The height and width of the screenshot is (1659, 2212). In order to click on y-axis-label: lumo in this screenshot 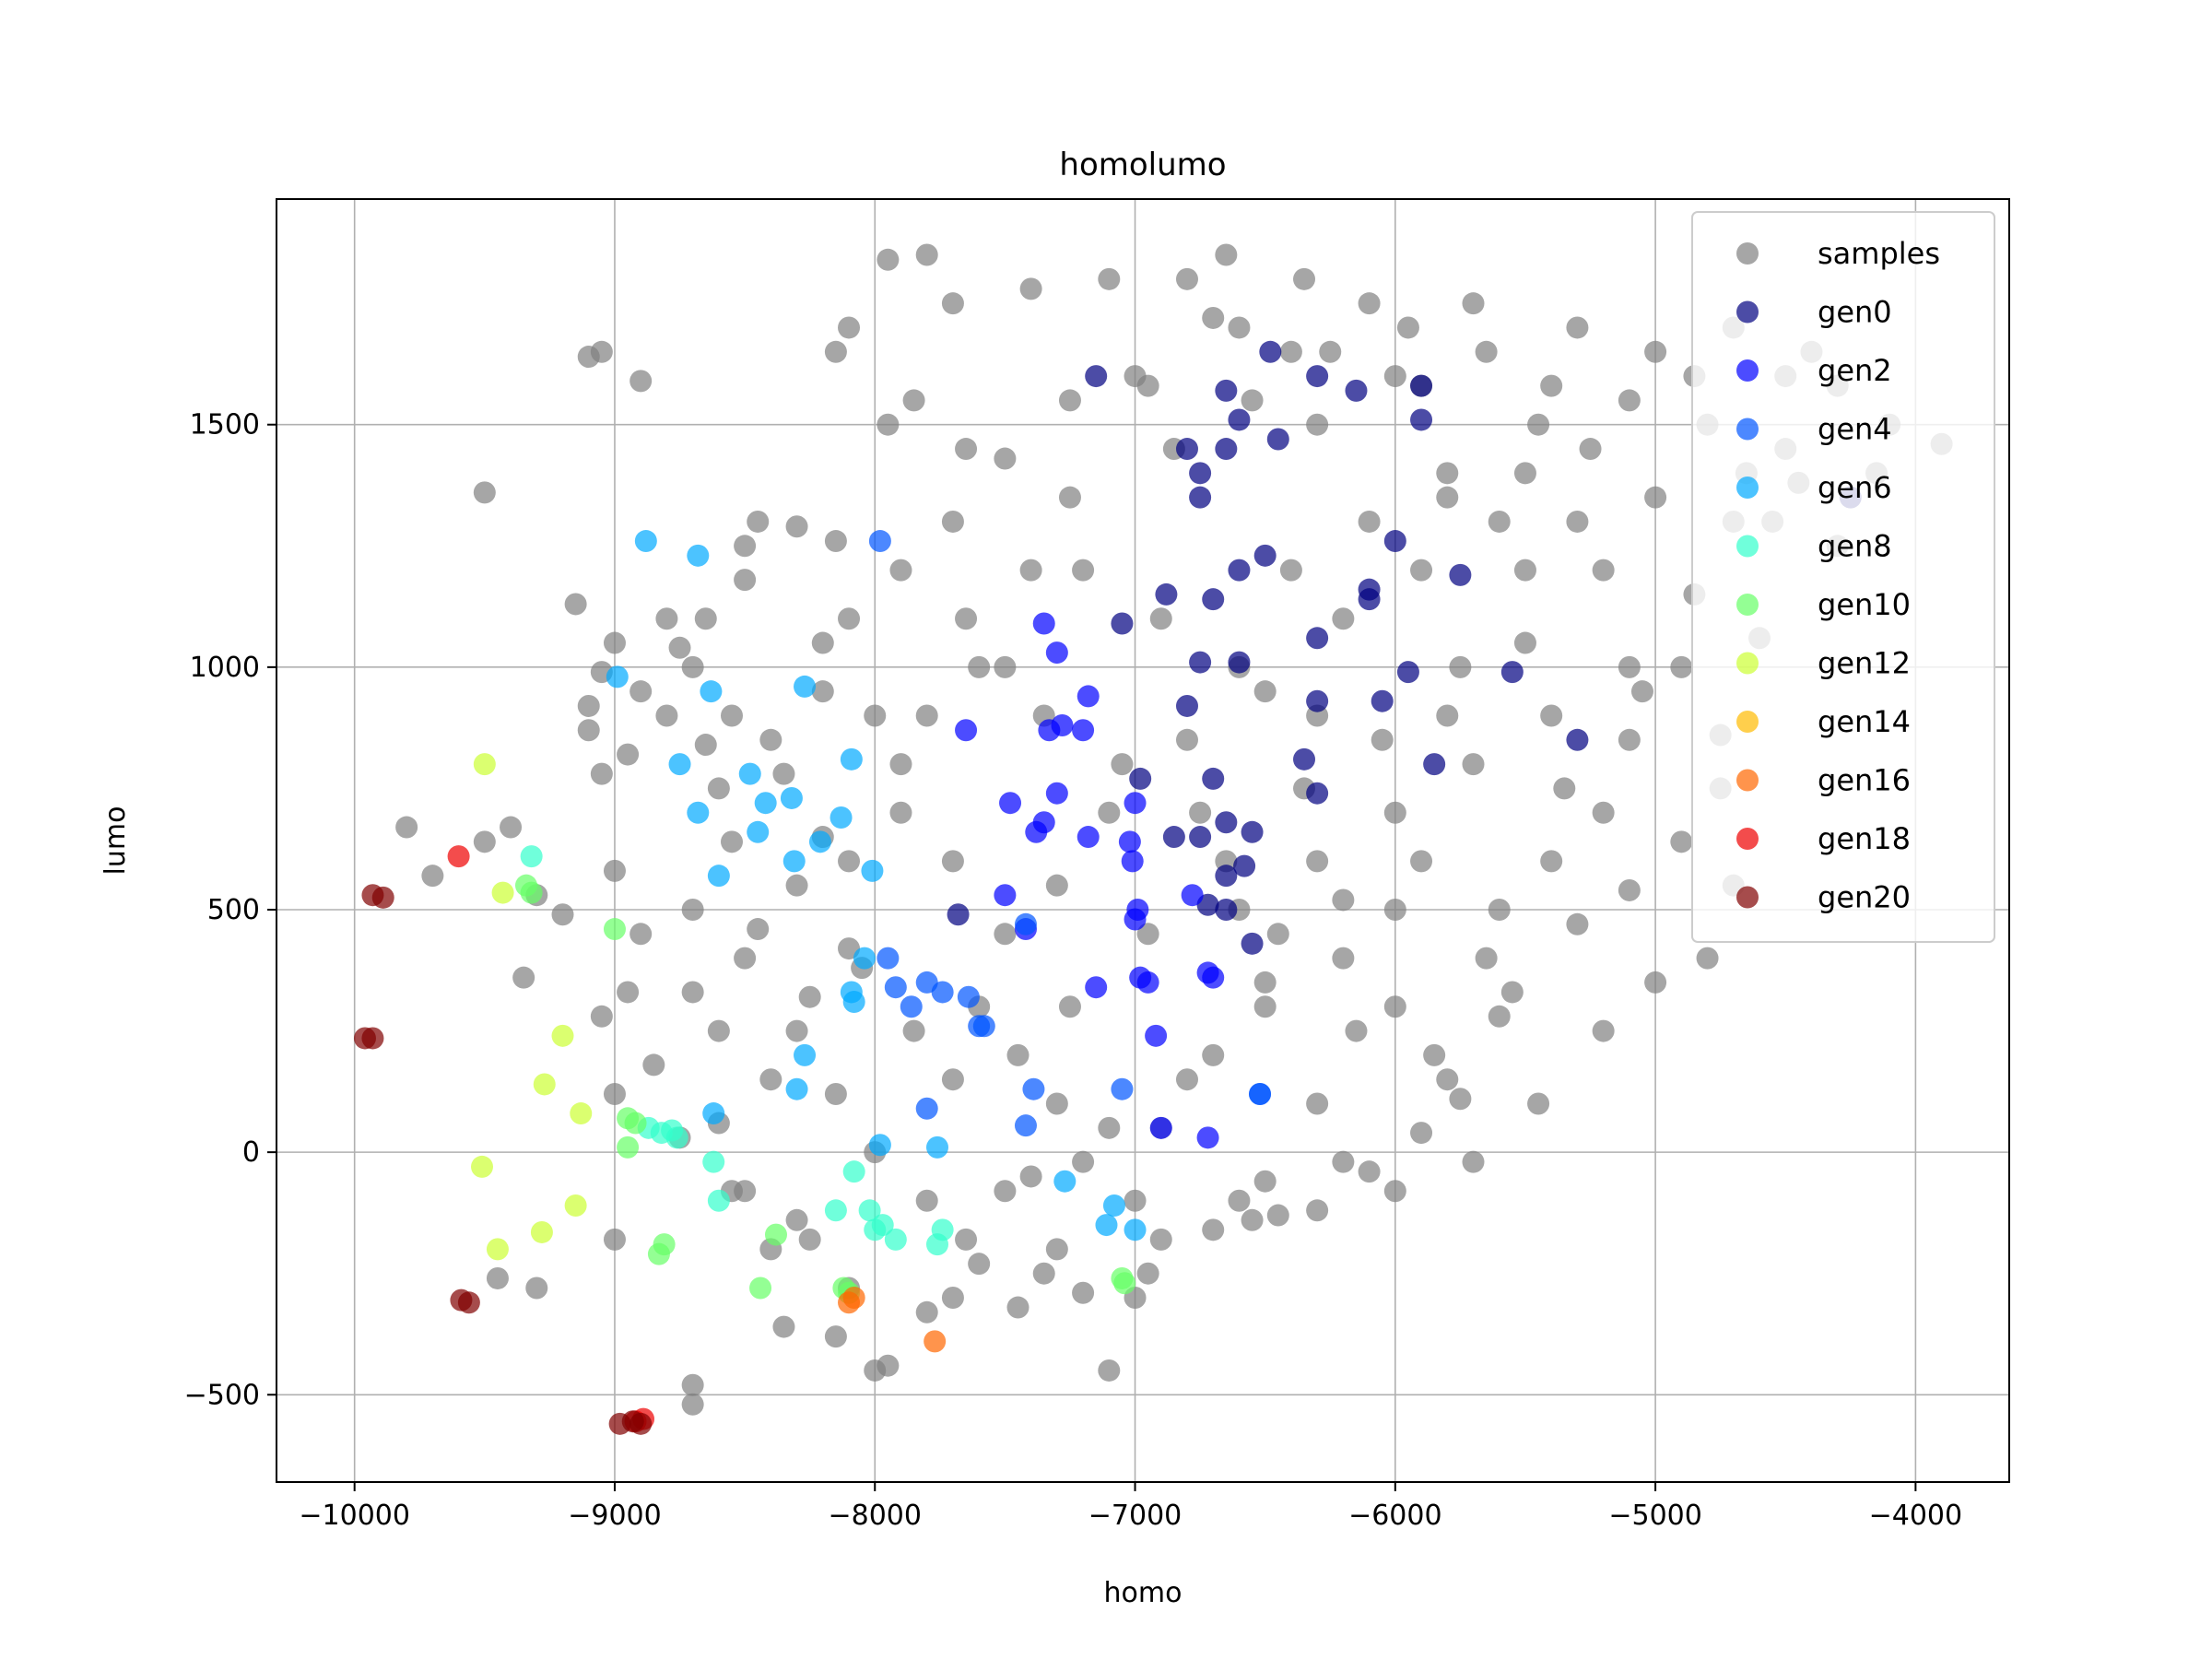, I will do `click(116, 841)`.